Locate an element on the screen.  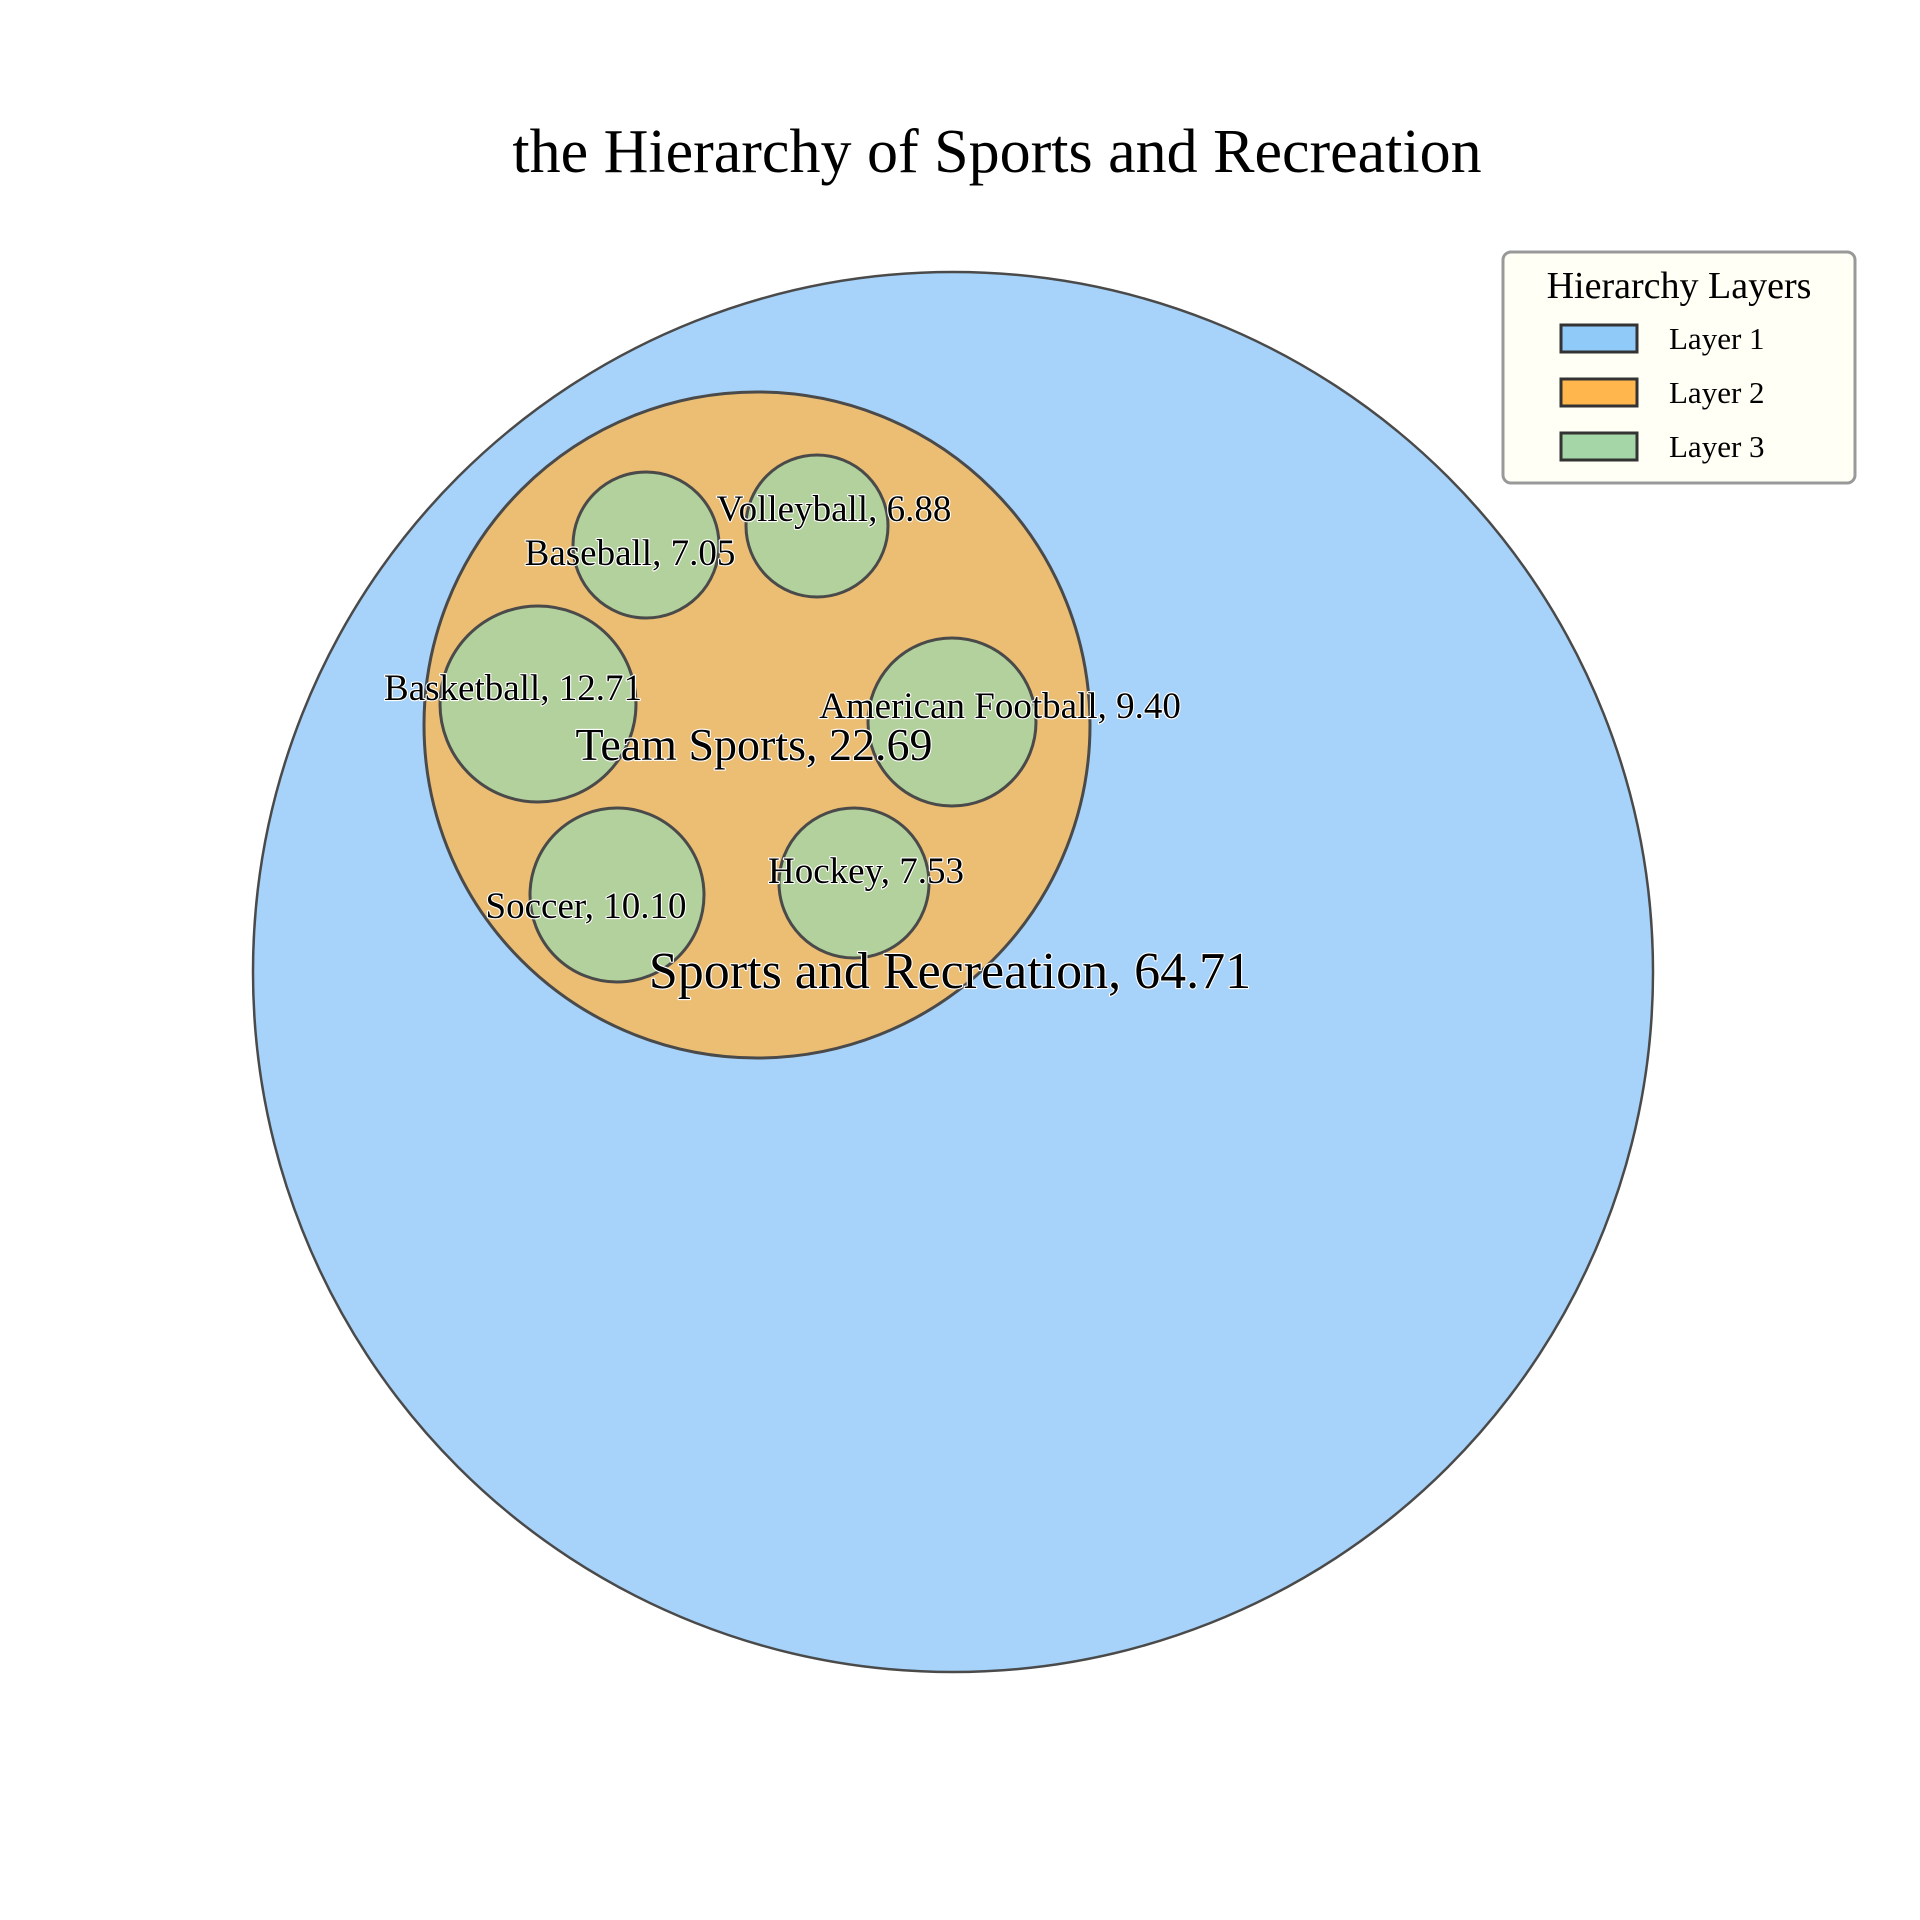
label-american-football: American Football, 9.40 is located at coordinates (1000, 706).